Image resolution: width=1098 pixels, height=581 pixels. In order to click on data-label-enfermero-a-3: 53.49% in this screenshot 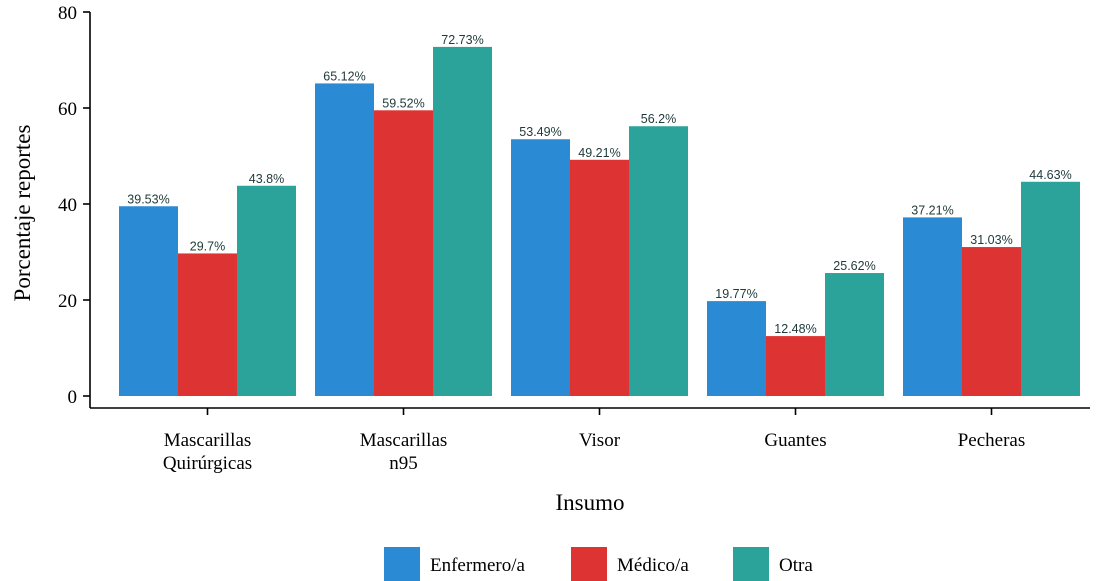, I will do `click(540, 132)`.